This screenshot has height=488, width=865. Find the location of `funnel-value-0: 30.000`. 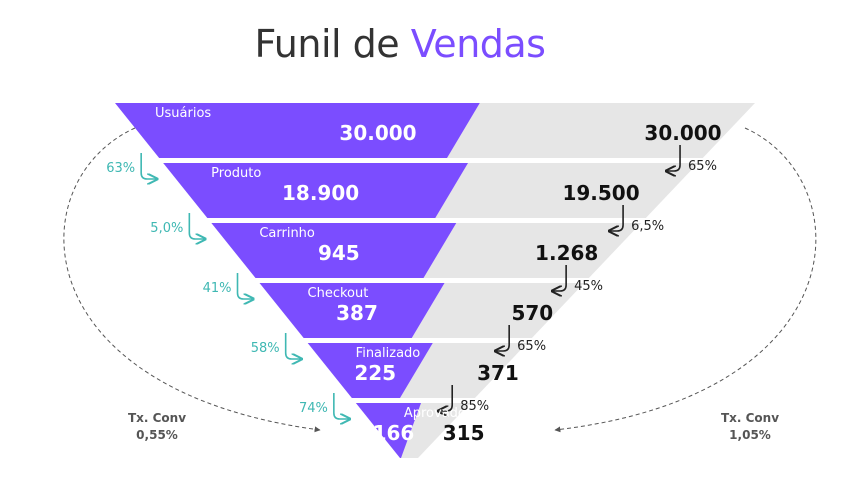

funnel-value-0: 30.000 is located at coordinates (378, 133).